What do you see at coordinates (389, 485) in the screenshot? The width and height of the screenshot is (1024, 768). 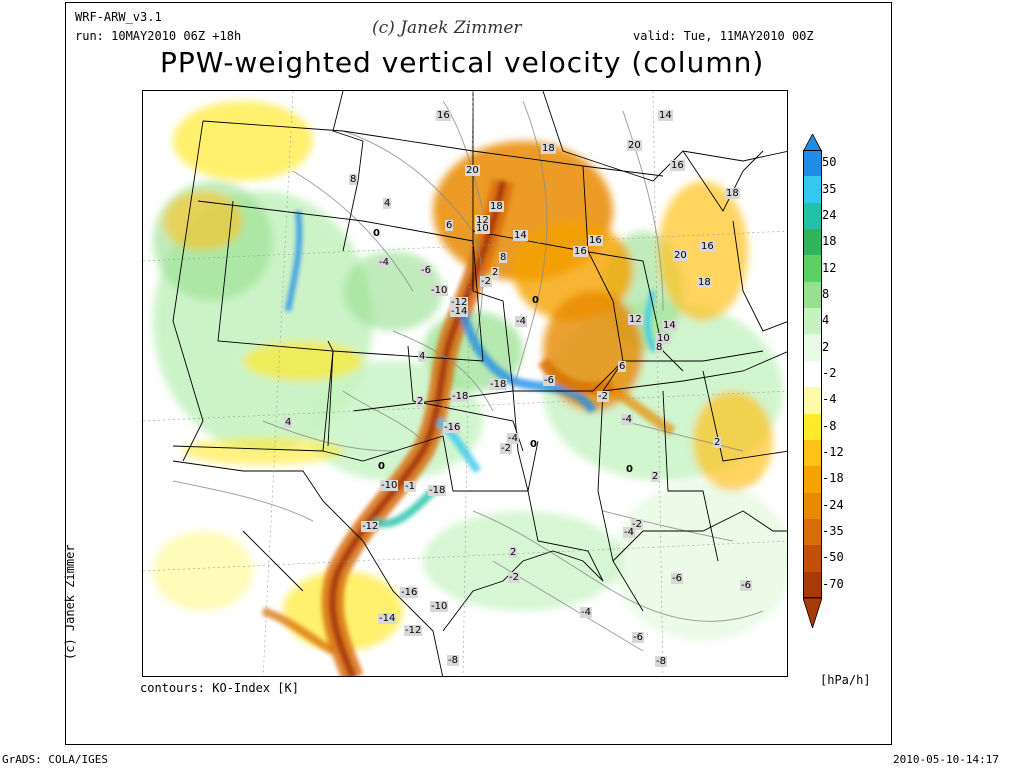 I see `contour-value-label: -10` at bounding box center [389, 485].